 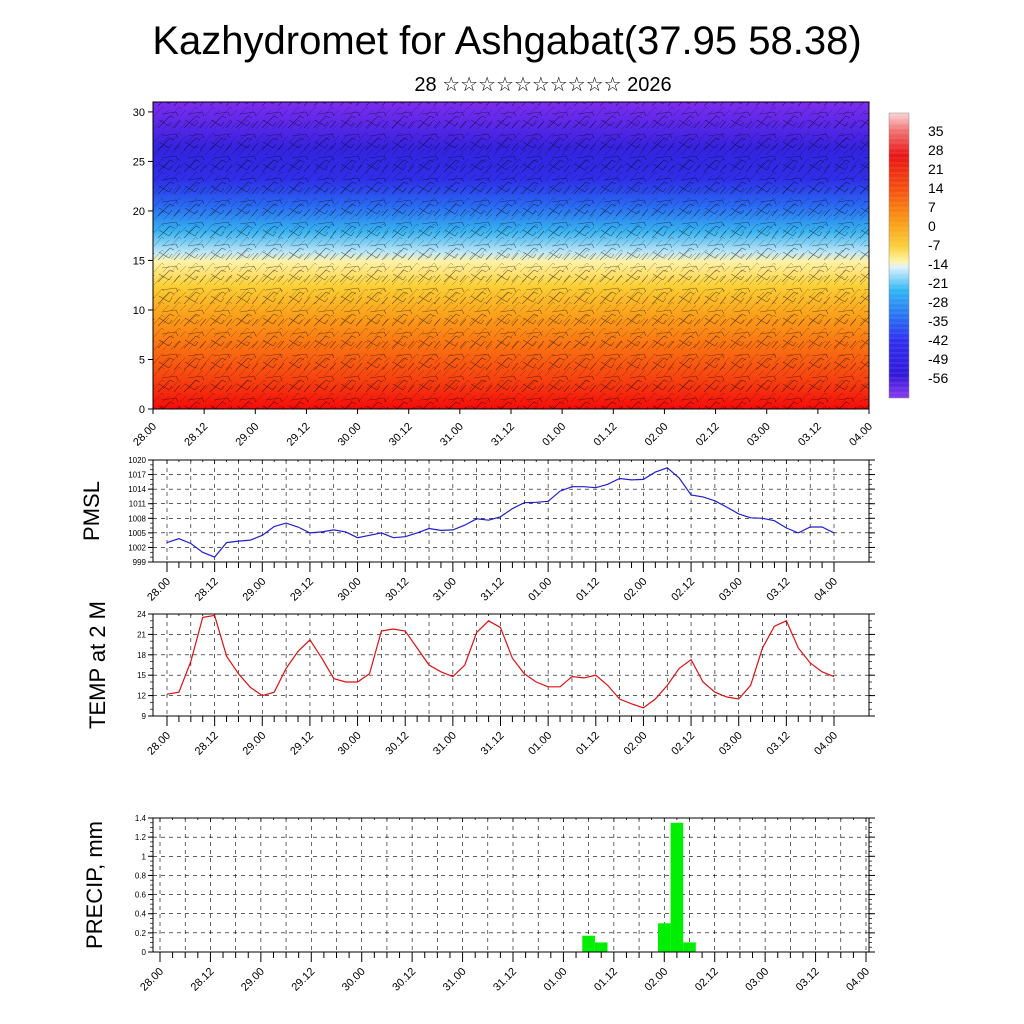 What do you see at coordinates (142, 360) in the screenshot?
I see `cs-ytick-label: 5` at bounding box center [142, 360].